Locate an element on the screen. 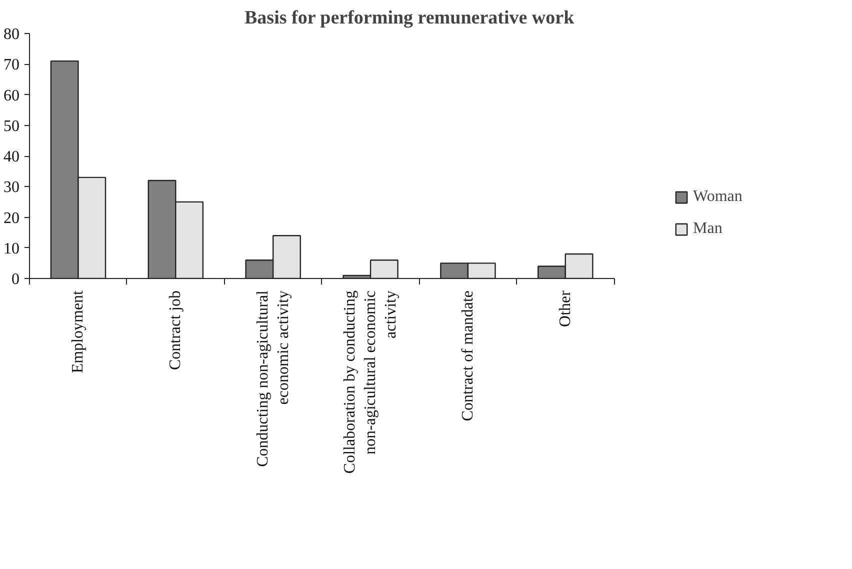  x-tick-label: Contract of mandate is located at coordinates (467, 356).